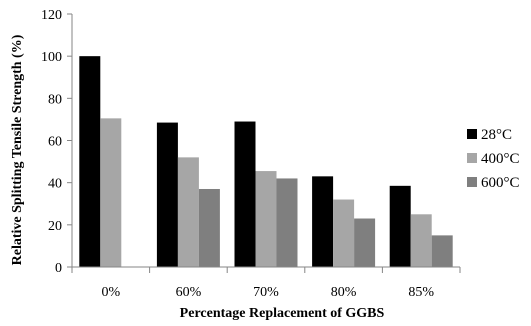 Image resolution: width=531 pixels, height=326 pixels. What do you see at coordinates (344, 233) in the screenshot?
I see `bar-400c-80pct` at bounding box center [344, 233].